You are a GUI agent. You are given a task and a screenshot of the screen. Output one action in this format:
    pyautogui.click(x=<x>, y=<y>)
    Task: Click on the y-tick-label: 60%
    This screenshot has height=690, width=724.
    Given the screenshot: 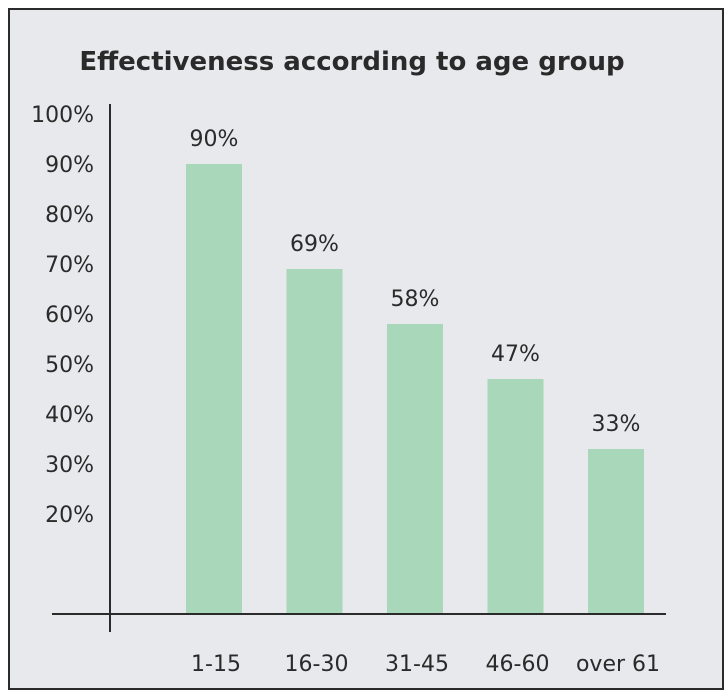 What is the action you would take?
    pyautogui.click(x=69, y=315)
    